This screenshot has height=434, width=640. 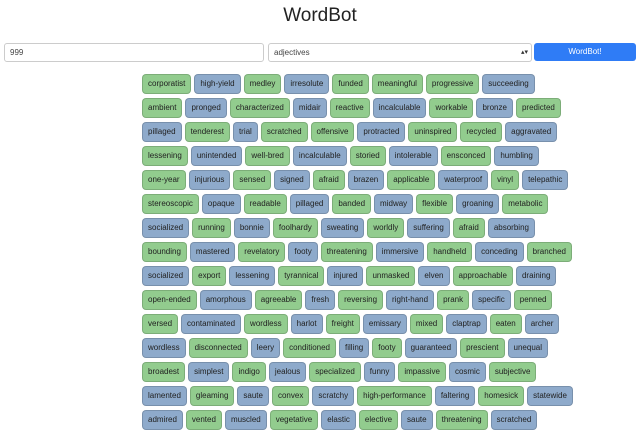 What do you see at coordinates (411, 180) in the screenshot?
I see `word-tag: applicable` at bounding box center [411, 180].